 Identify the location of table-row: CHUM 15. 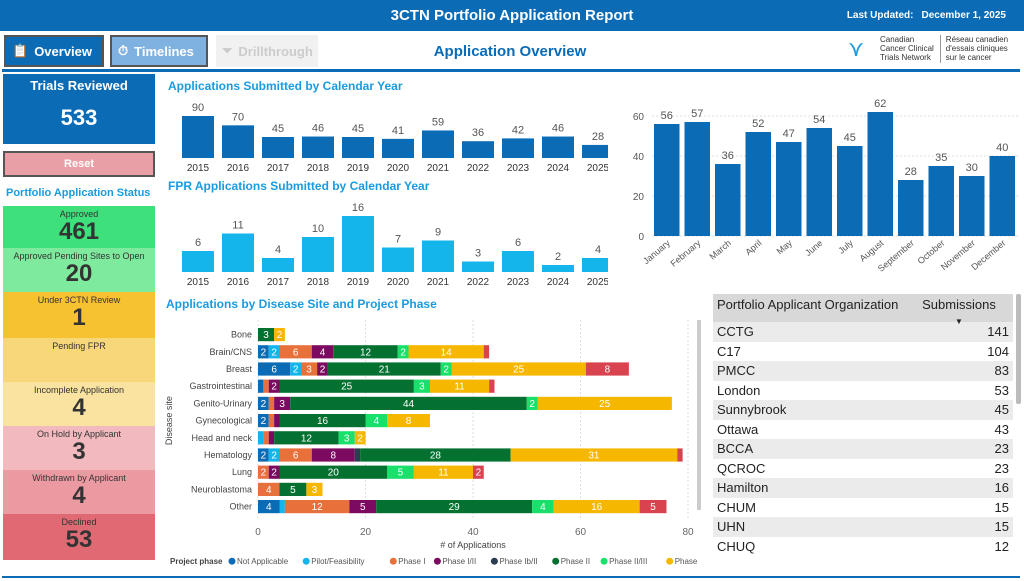
(863, 508).